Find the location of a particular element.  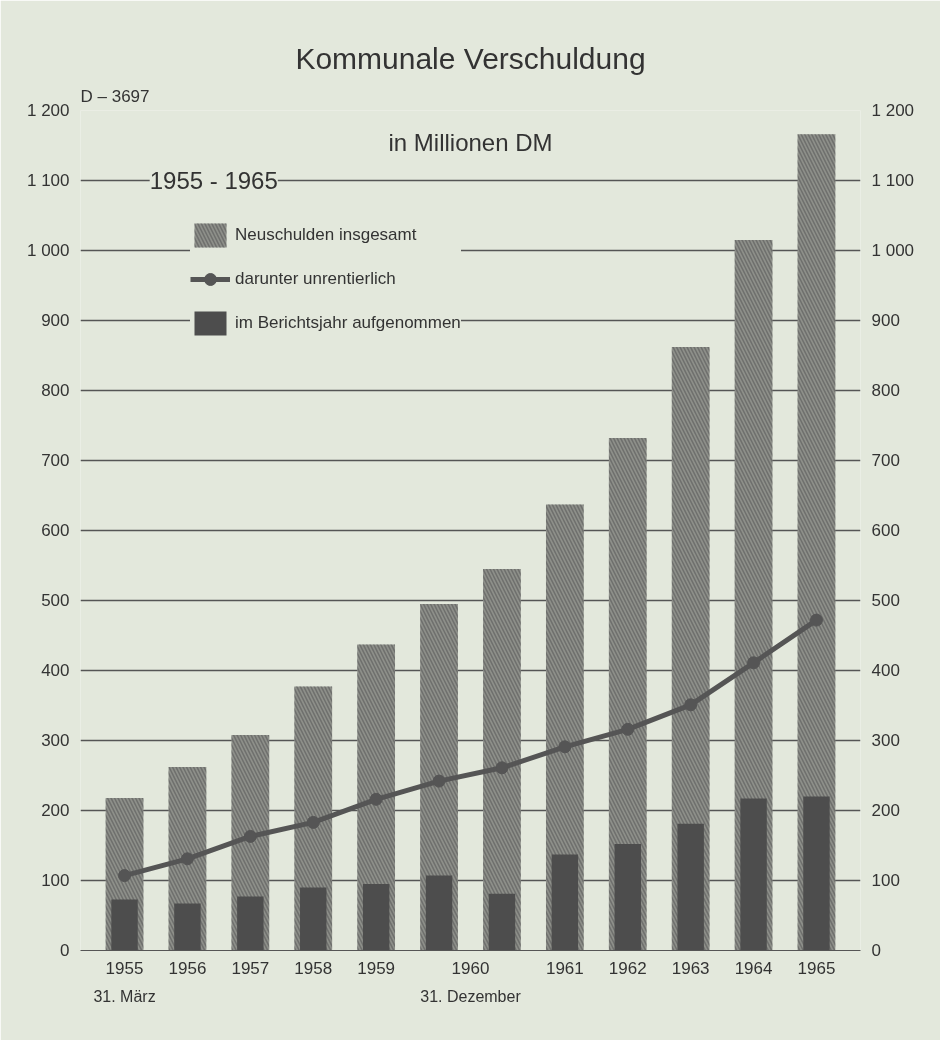

y2-tick-label: 900 is located at coordinates (885, 320).